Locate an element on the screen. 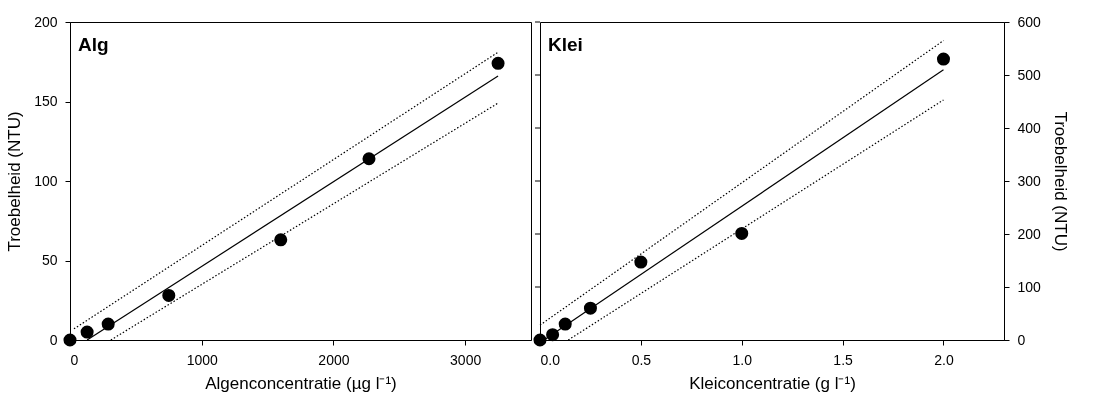 The width and height of the screenshot is (1095, 410). y2-tick-label: 400 is located at coordinates (1029, 127).